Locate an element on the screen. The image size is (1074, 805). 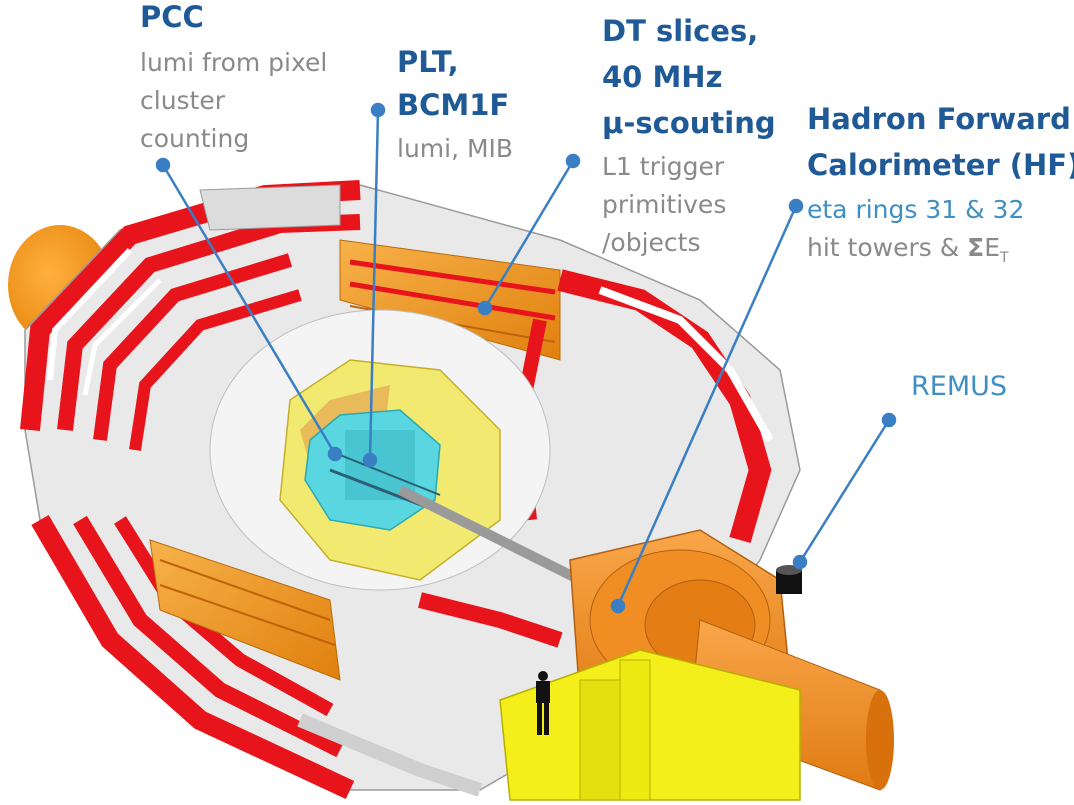
dt-pointer is located at coordinates (529, 234).